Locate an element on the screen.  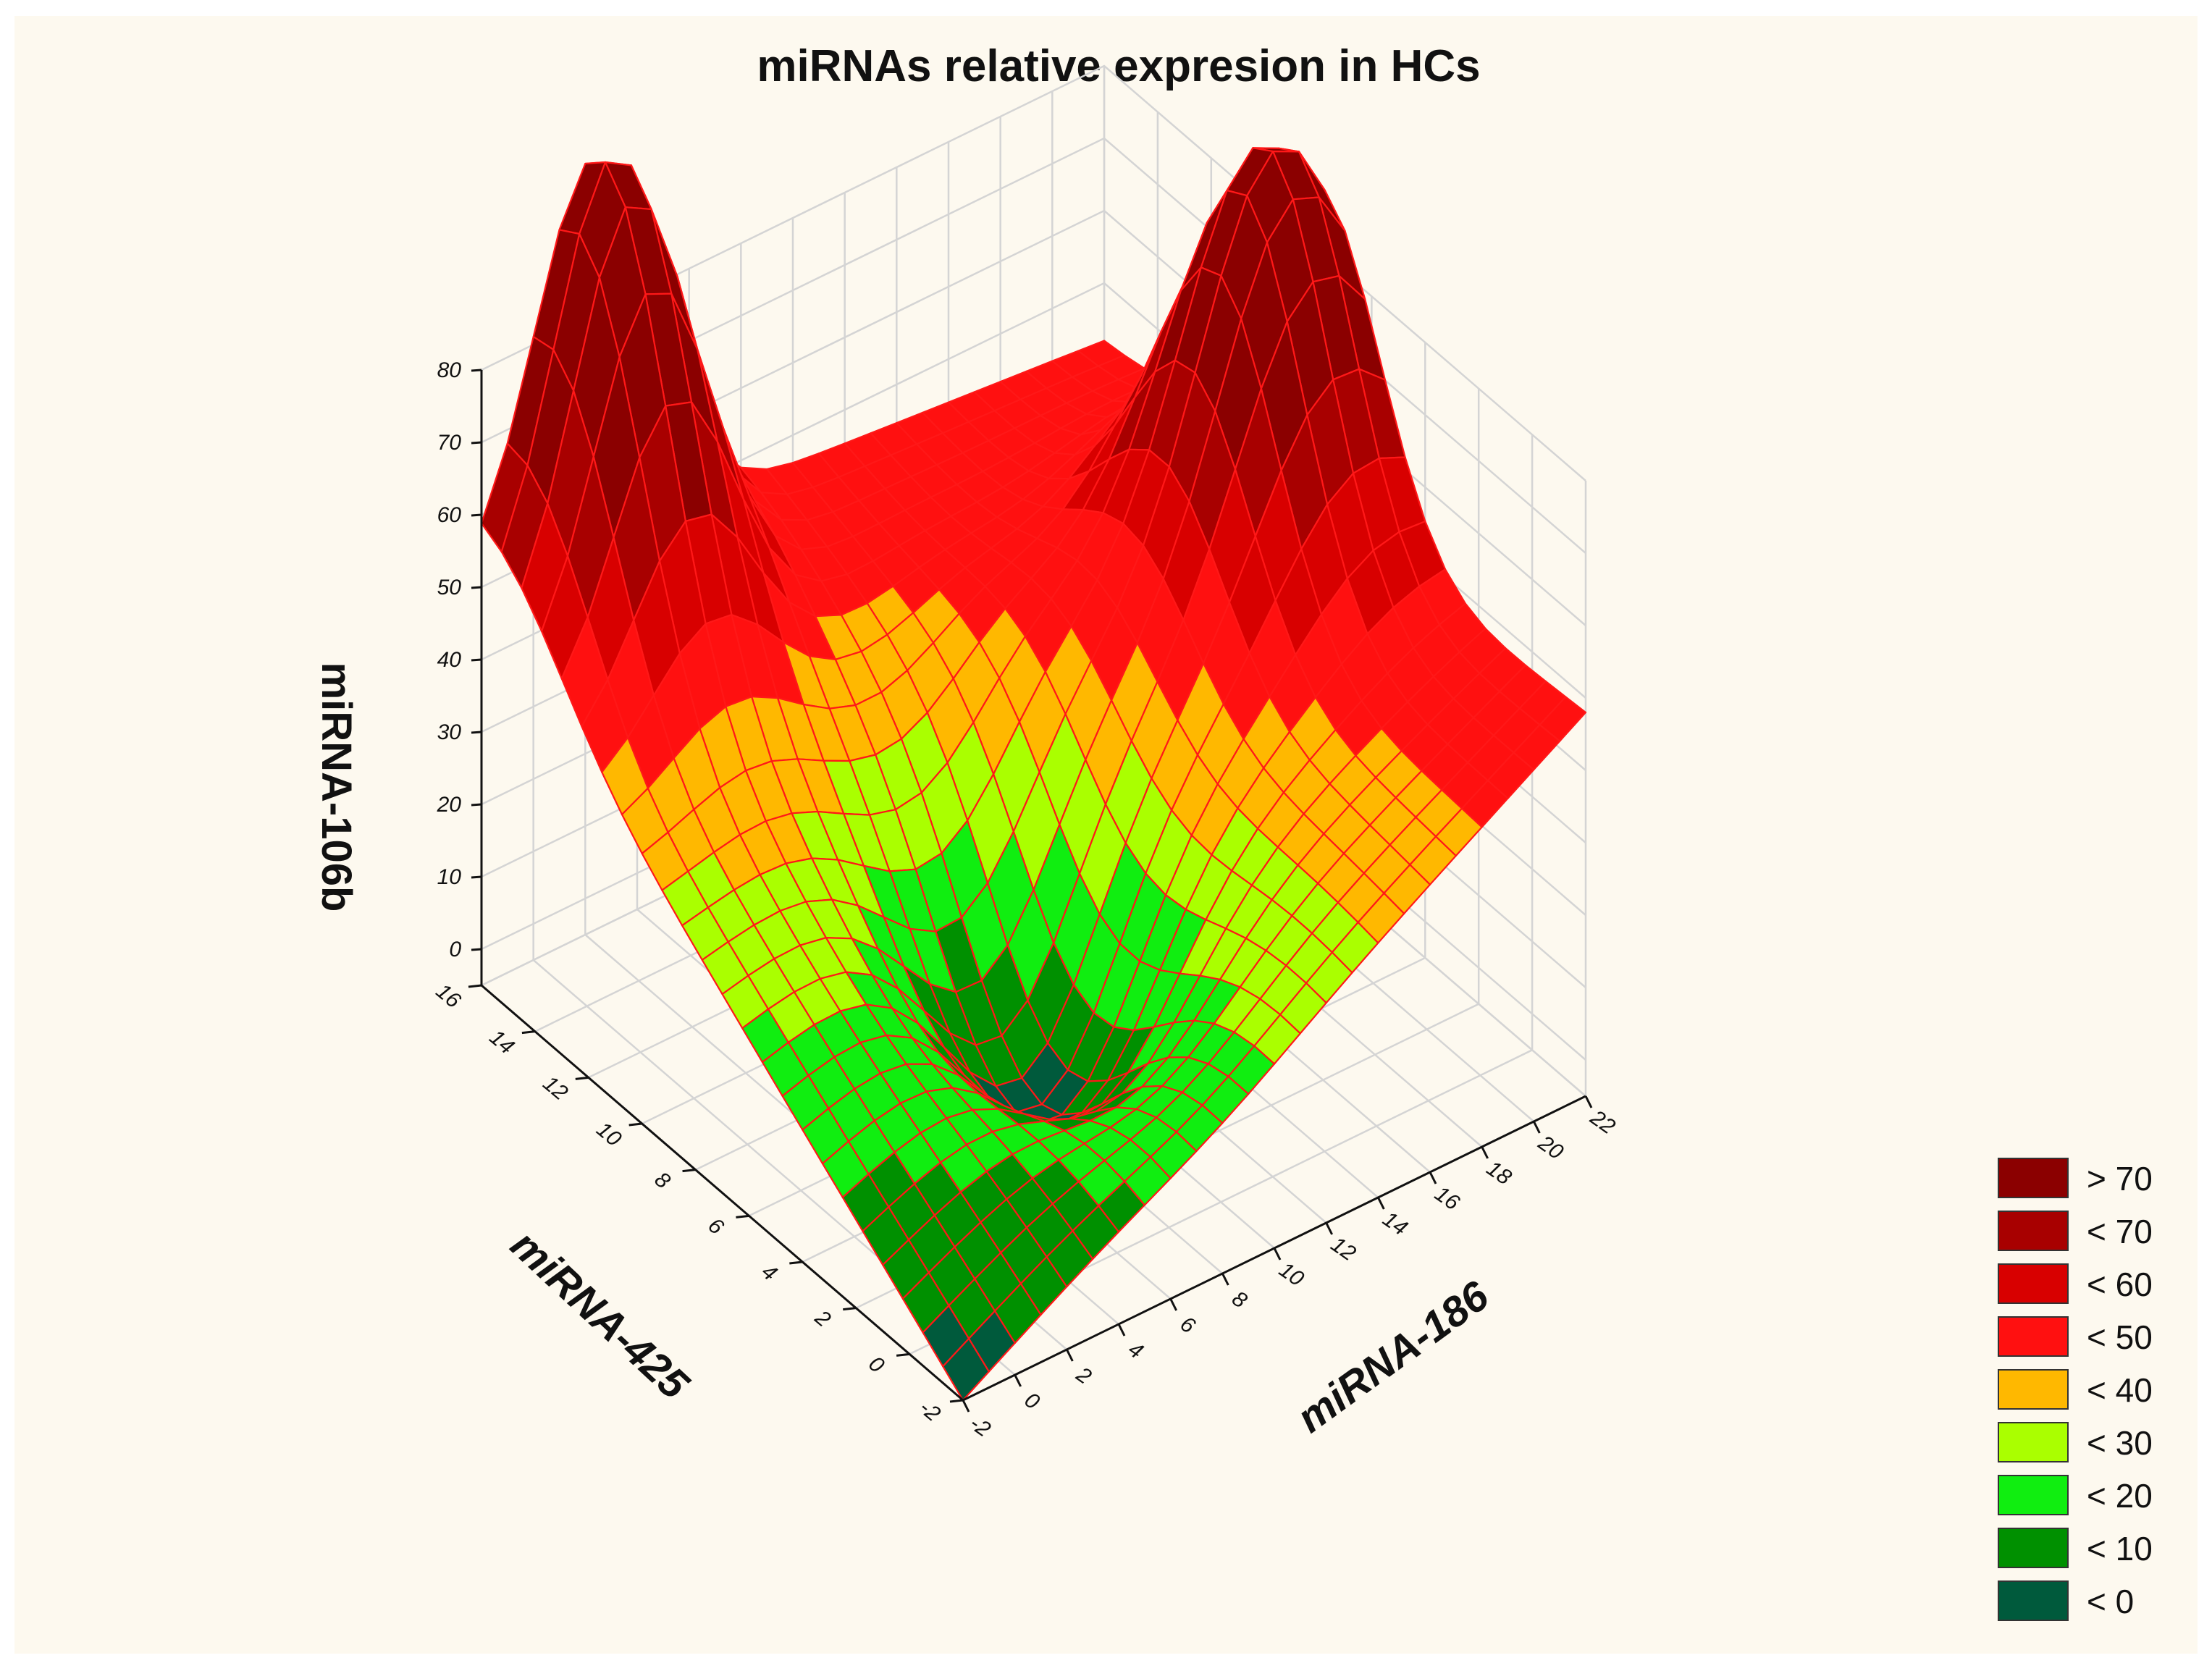
y-tick-label: 16 is located at coordinates (449, 996).